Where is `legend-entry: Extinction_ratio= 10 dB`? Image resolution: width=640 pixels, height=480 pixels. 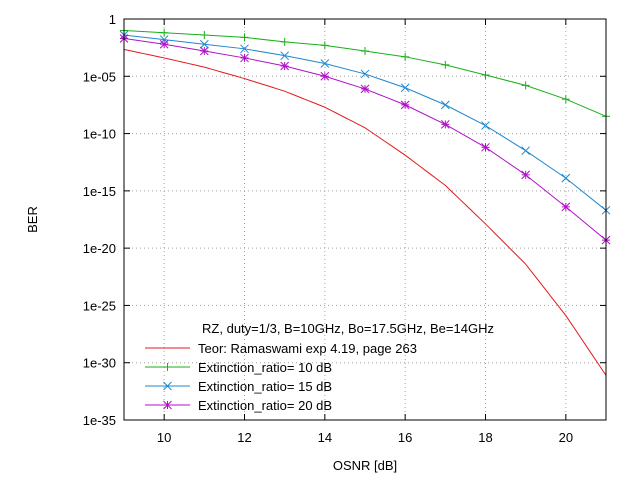
legend-entry: Extinction_ratio= 10 dB is located at coordinates (238, 367).